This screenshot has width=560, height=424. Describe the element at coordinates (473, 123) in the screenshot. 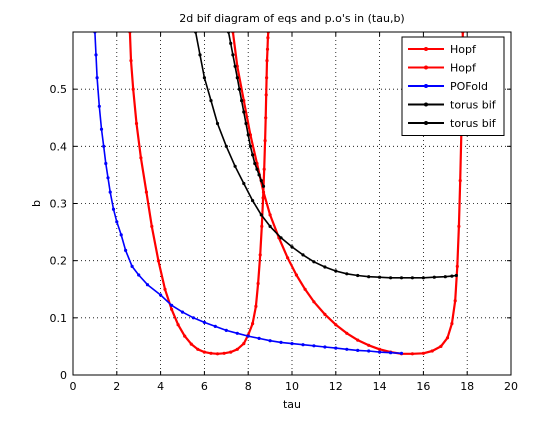

I see `legend-label: torus bif` at that location.